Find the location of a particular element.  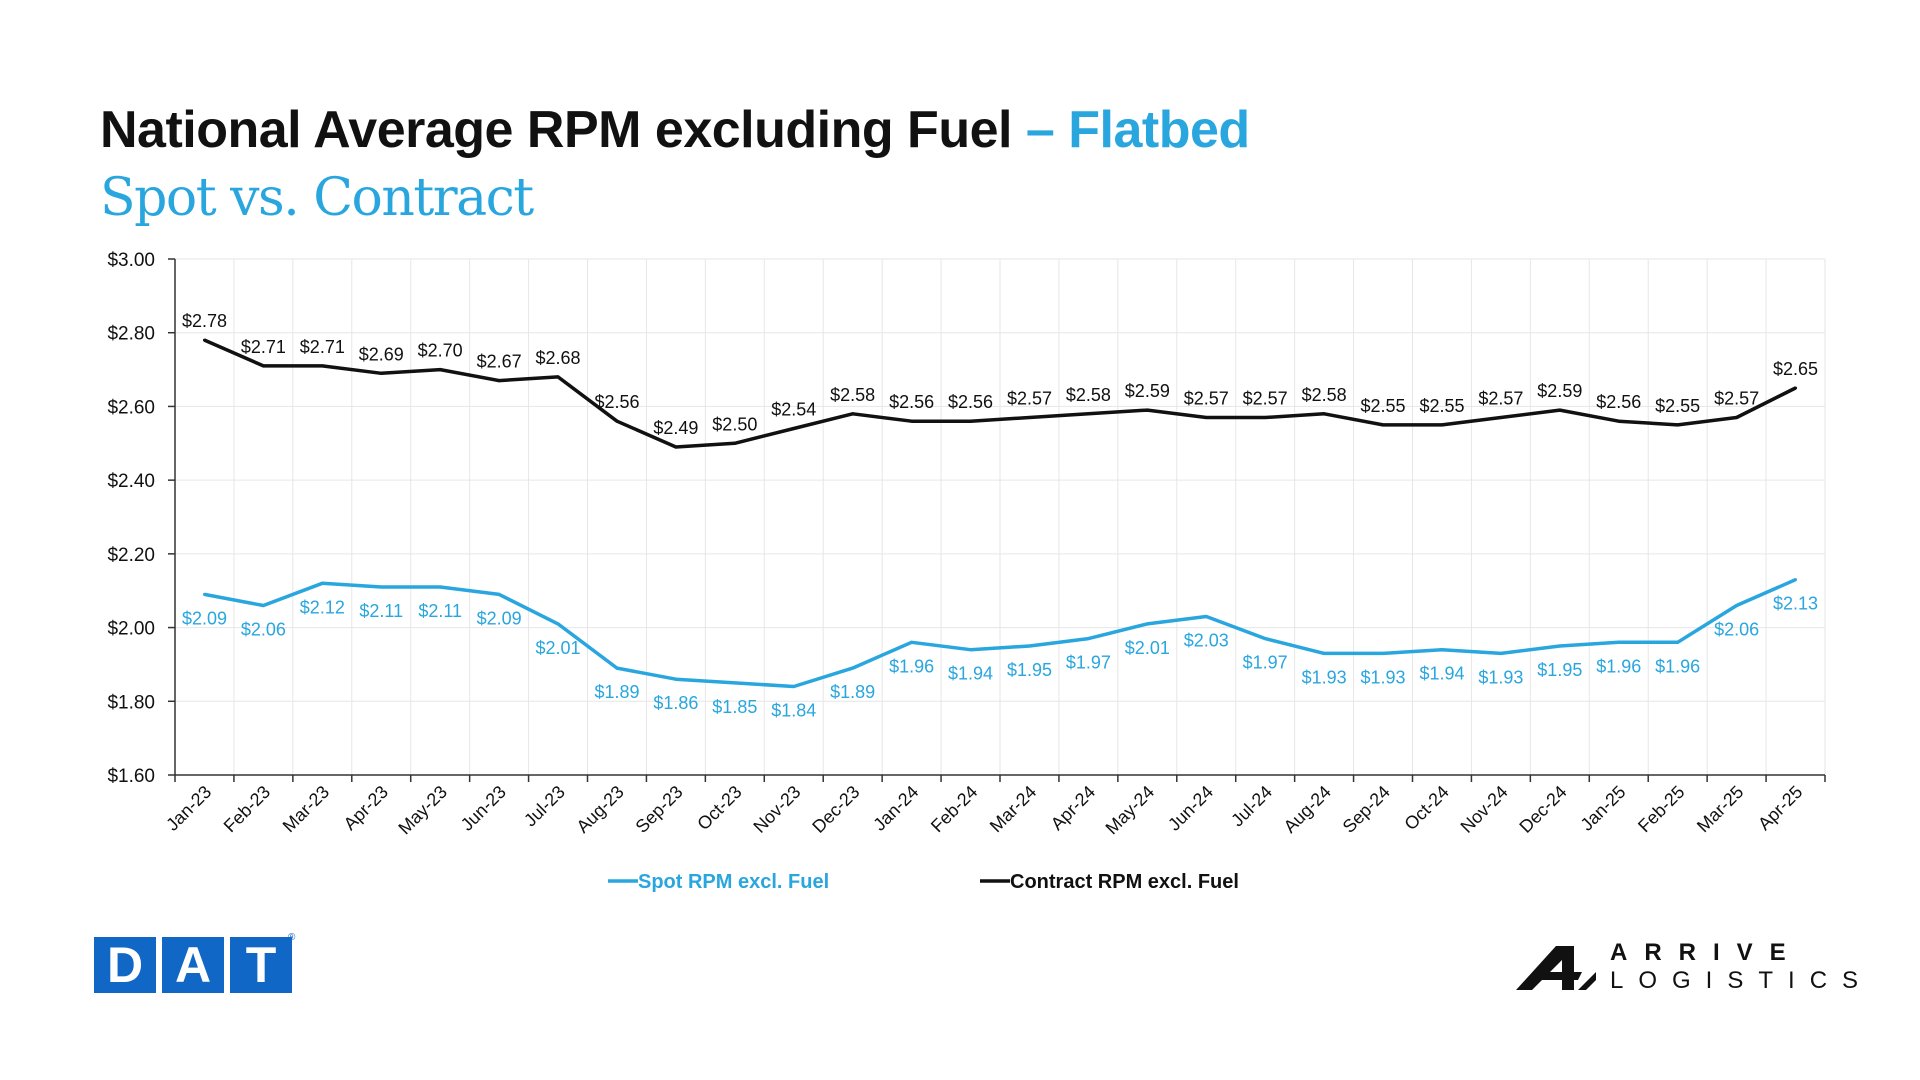

x-tick-label: Sep-24 is located at coordinates (1366, 809).